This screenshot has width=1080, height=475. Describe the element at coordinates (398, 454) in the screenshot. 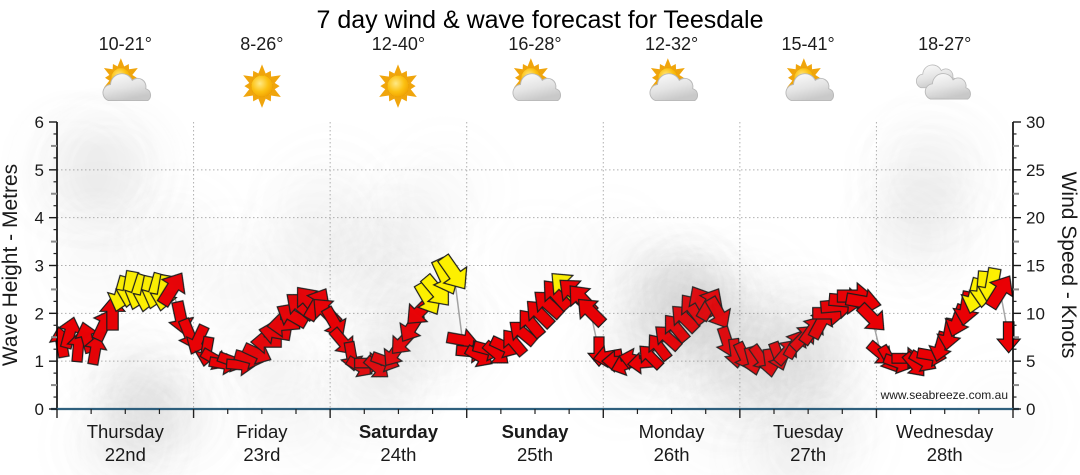

I see `date-label: 24th` at that location.